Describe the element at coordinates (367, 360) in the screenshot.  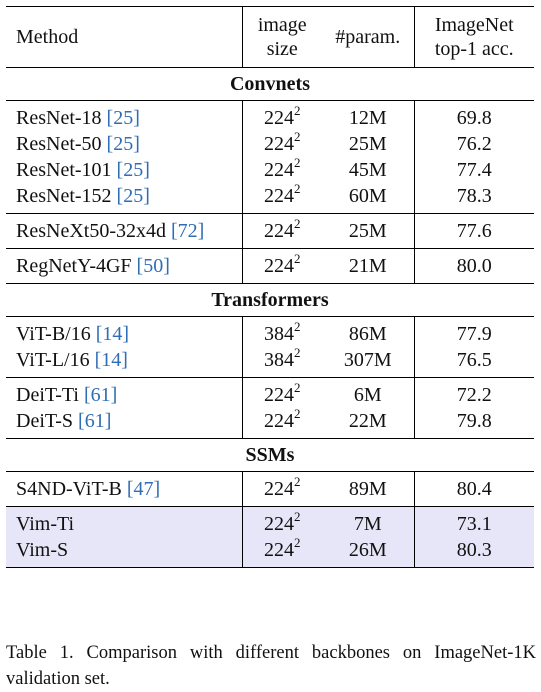
I see `cell-params: 307M` at that location.